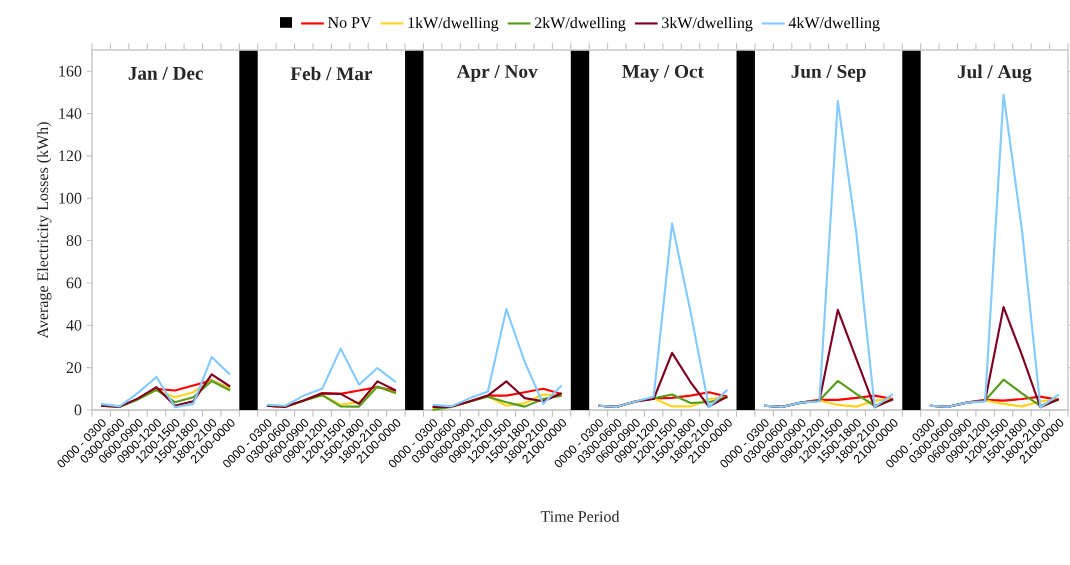  Describe the element at coordinates (828, 73) in the screenshot. I see `annotation: Jun / Sep` at that location.